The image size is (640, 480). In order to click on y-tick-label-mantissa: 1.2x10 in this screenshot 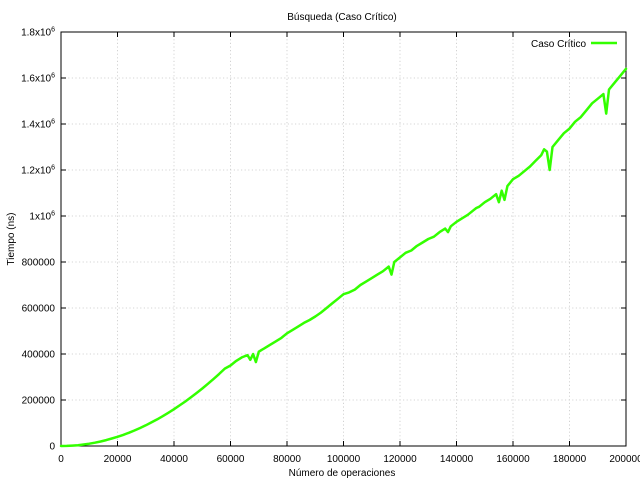, I will do `click(36, 171)`.